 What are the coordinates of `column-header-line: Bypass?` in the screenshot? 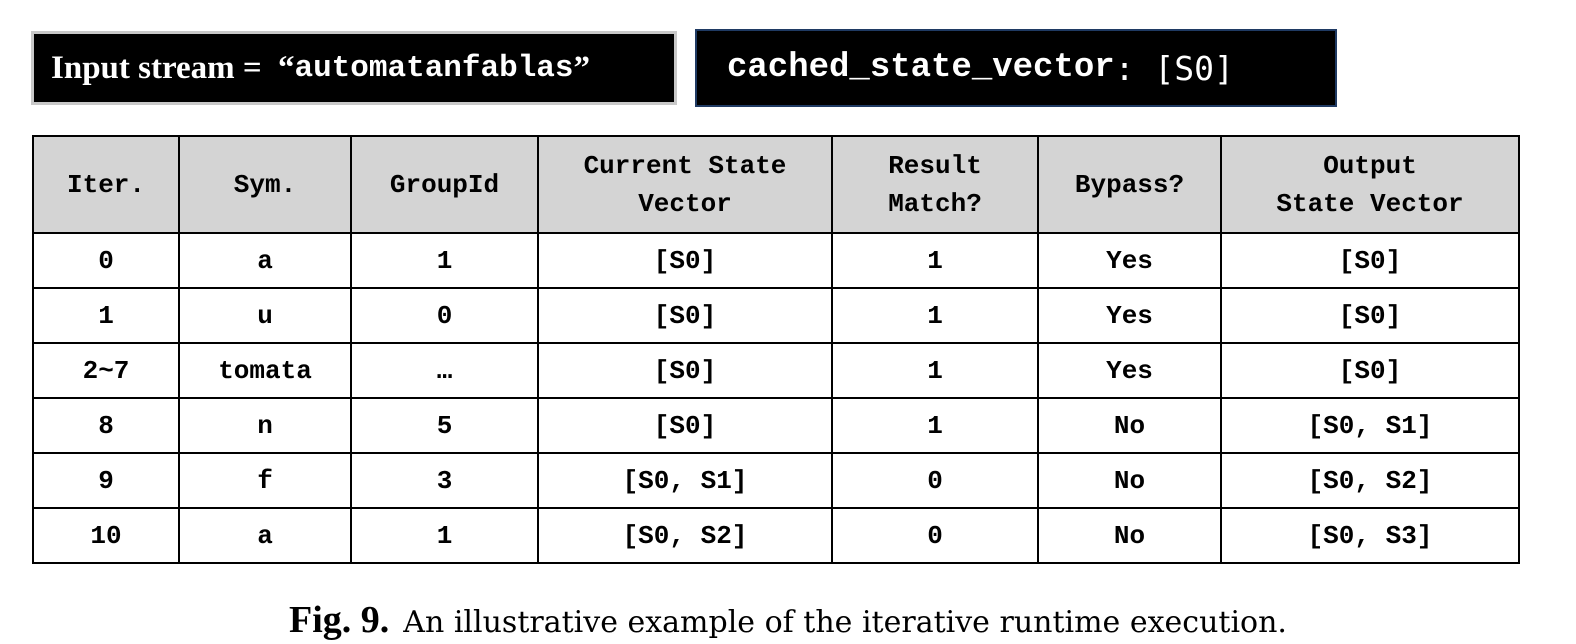 It's located at (1129, 184).